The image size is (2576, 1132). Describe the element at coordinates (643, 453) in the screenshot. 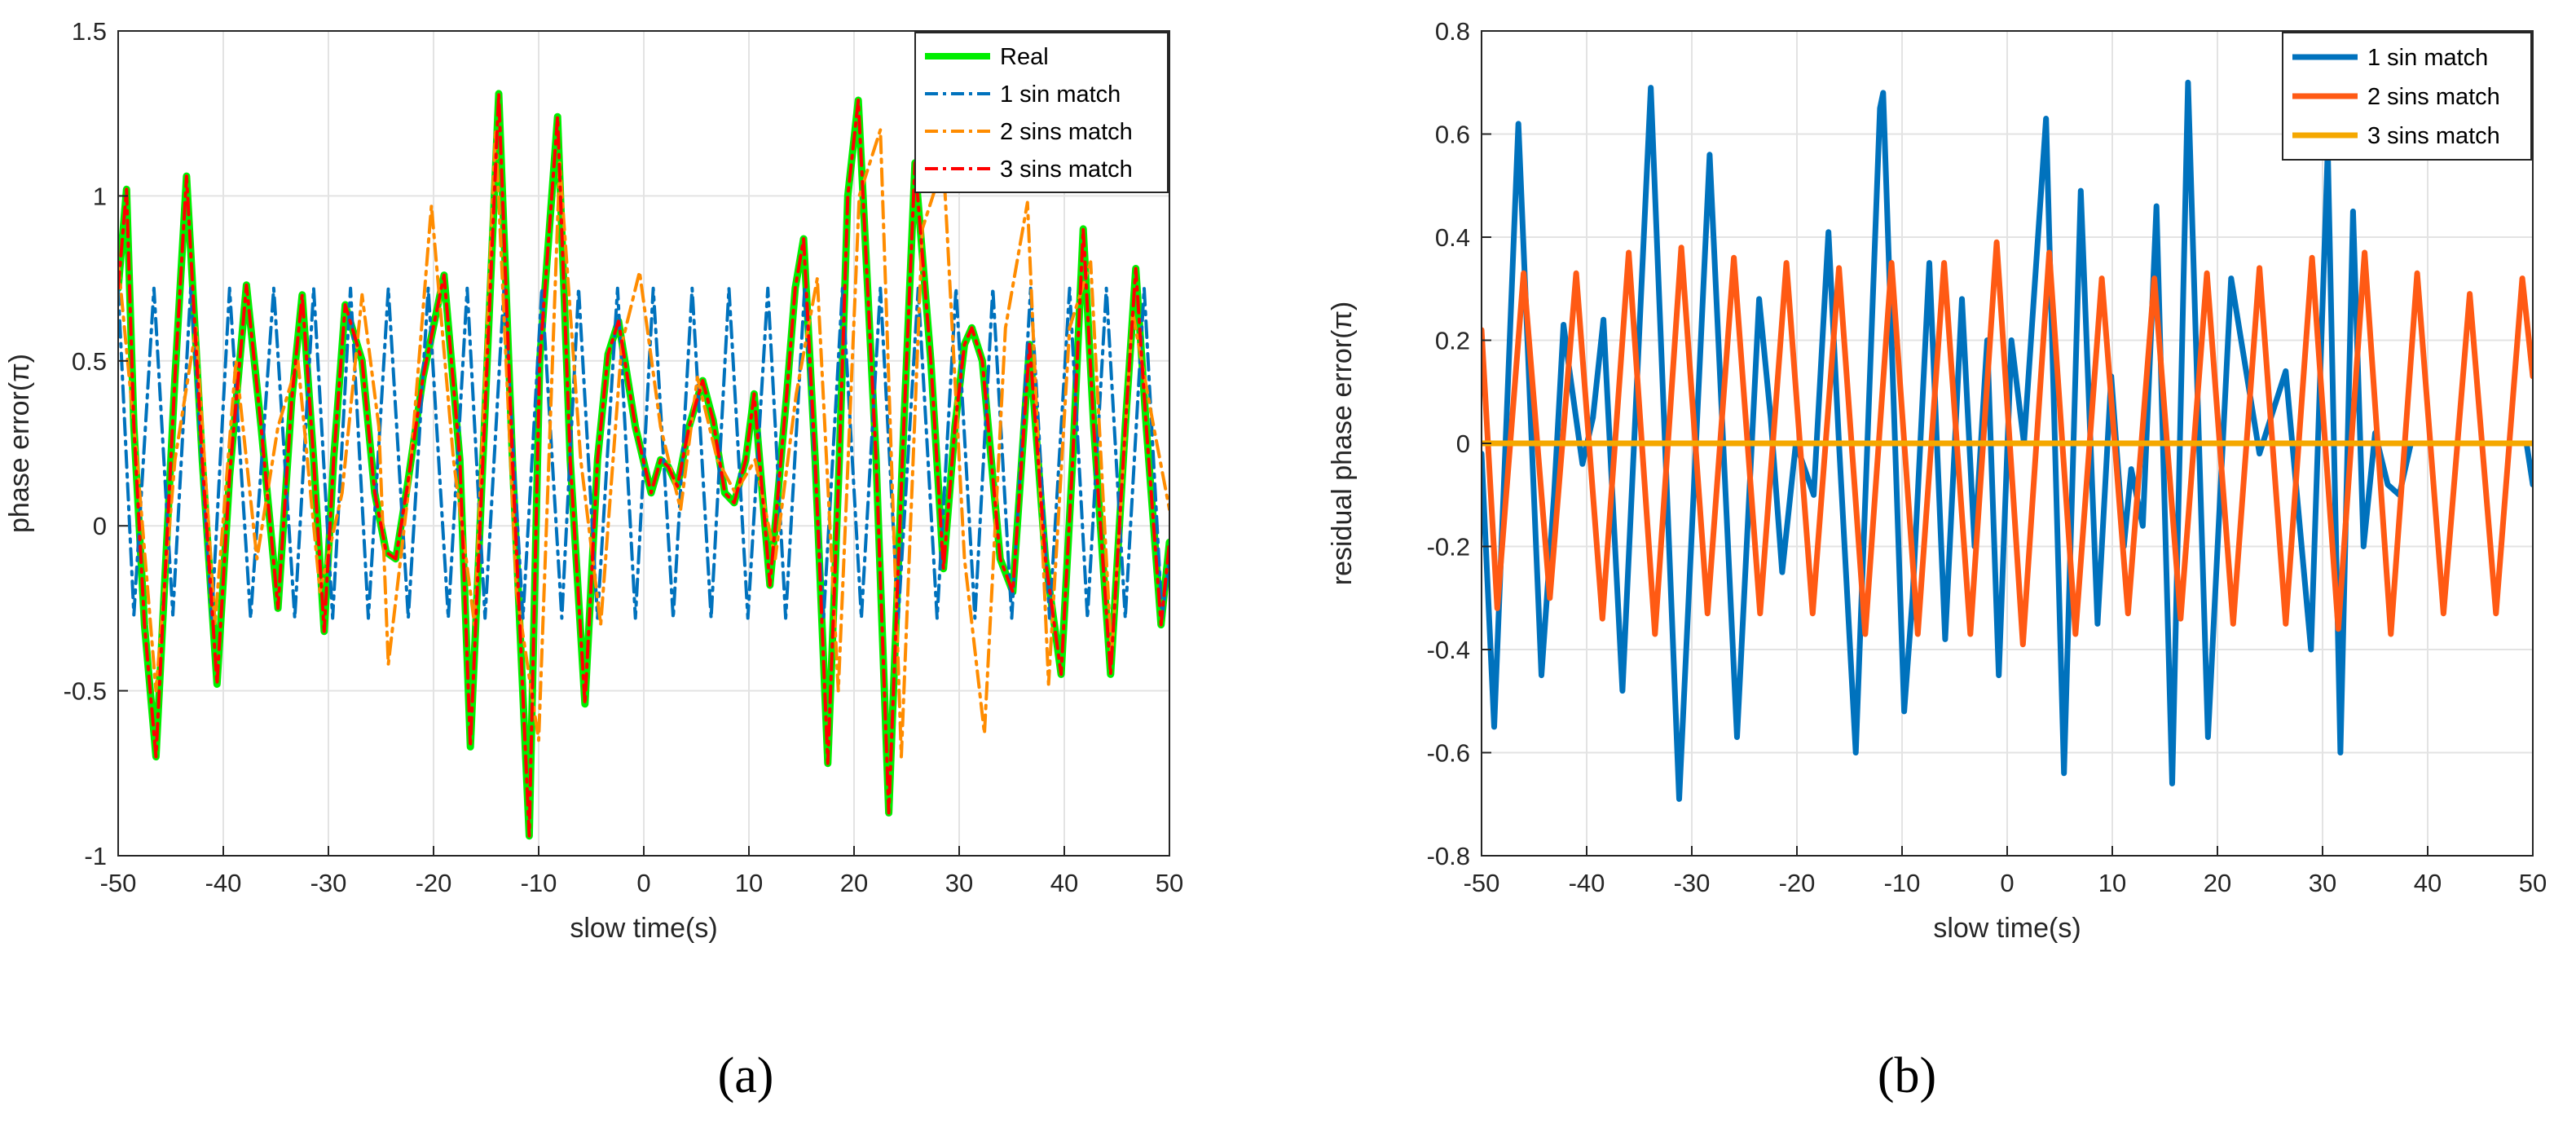

I see `series-line-a-1-sin-match` at that location.